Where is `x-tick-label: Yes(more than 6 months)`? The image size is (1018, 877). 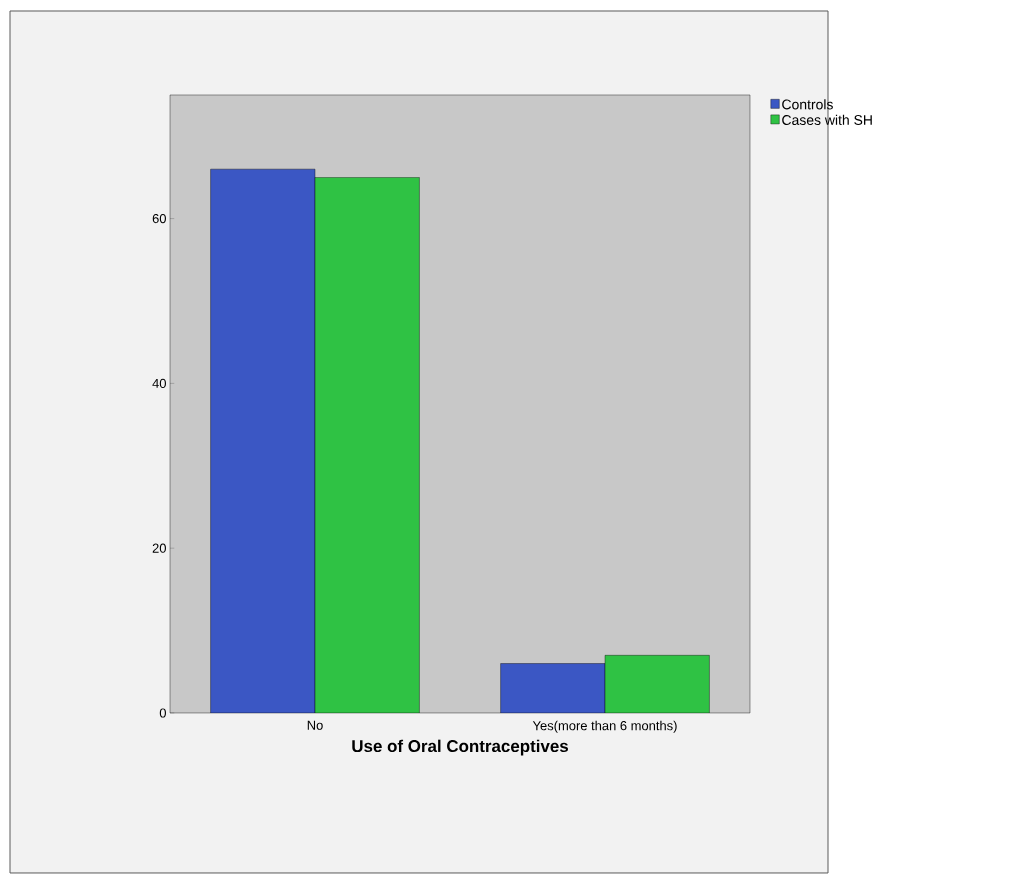 x-tick-label: Yes(more than 6 months) is located at coordinates (604, 726).